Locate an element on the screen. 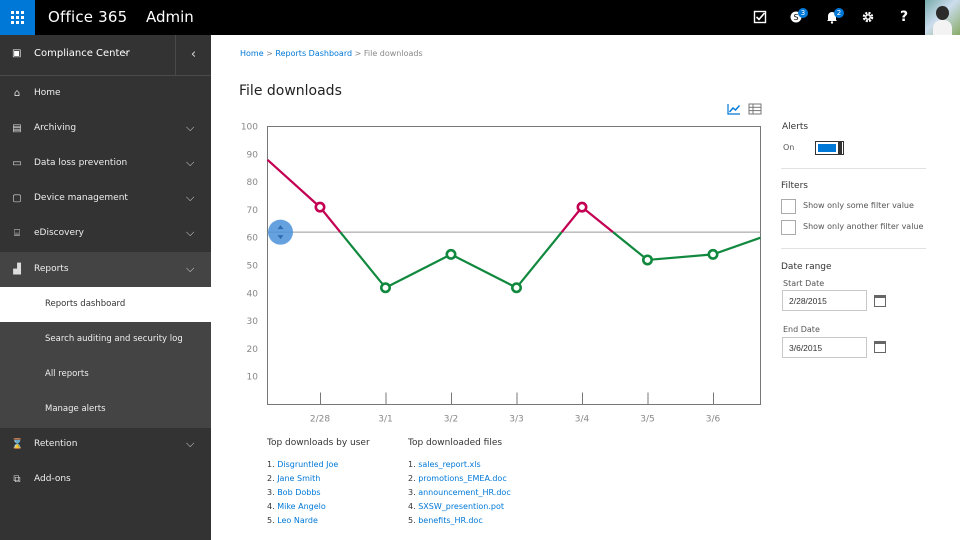 Image resolution: width=960 pixels, height=540 pixels. list-rank: 1. is located at coordinates (272, 464).